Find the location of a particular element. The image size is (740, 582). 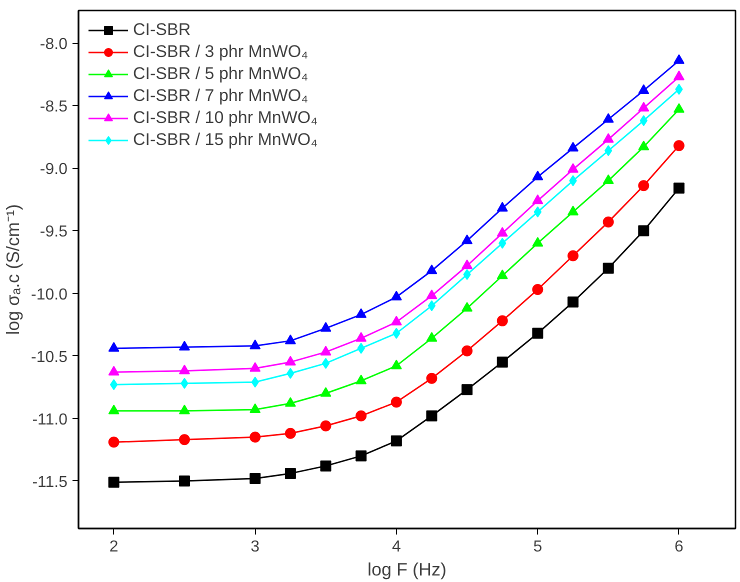

y-tick-label: -11.5 is located at coordinates (50, 482).